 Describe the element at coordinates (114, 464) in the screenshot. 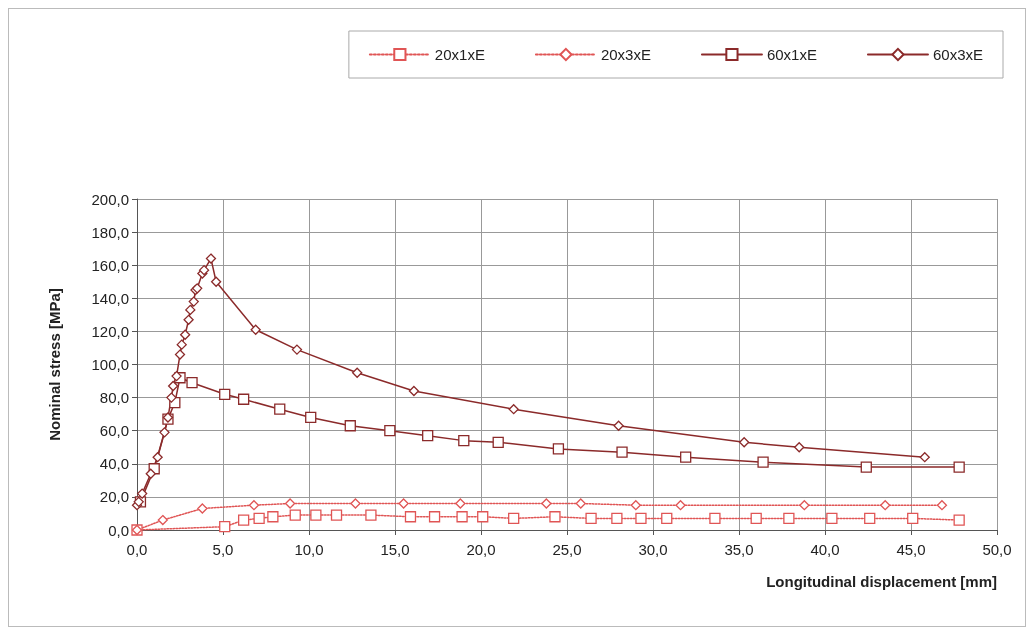

I see `y-tick-label: 40,0` at that location.